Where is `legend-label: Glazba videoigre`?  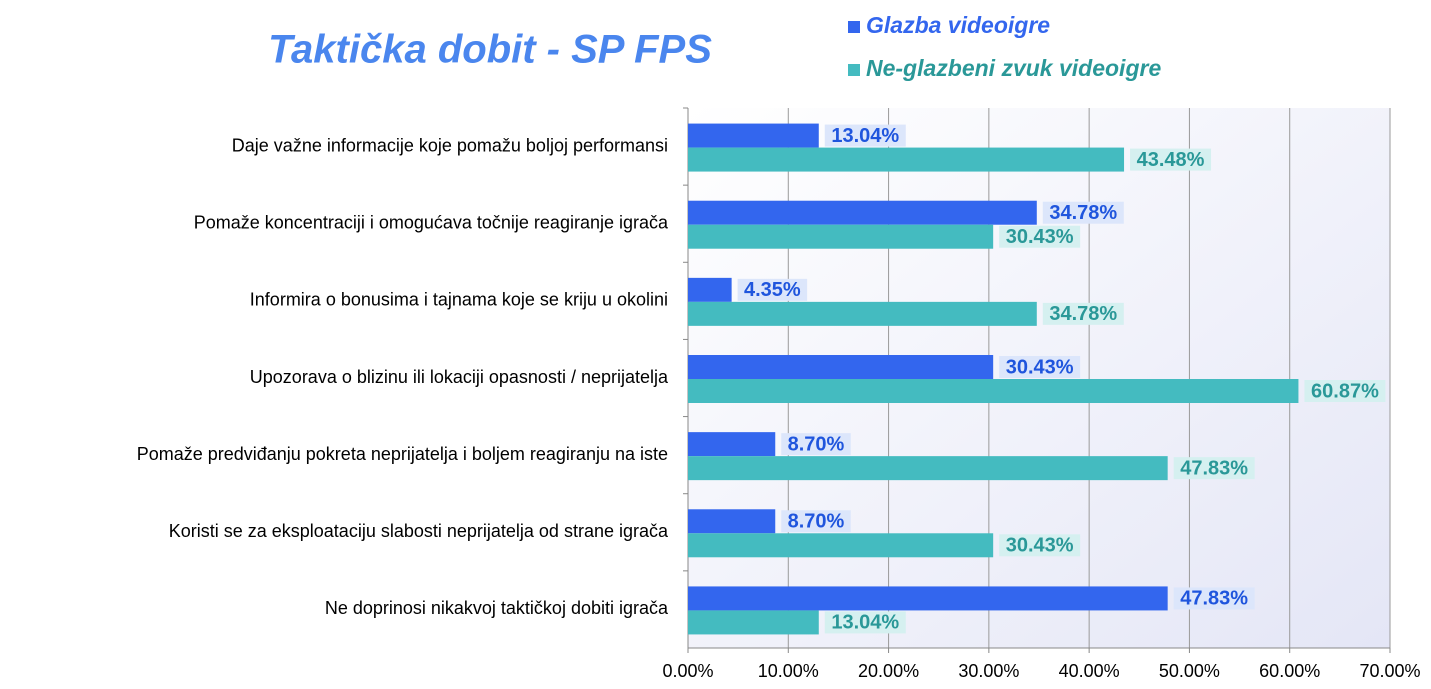
legend-label: Glazba videoigre is located at coordinates (958, 25).